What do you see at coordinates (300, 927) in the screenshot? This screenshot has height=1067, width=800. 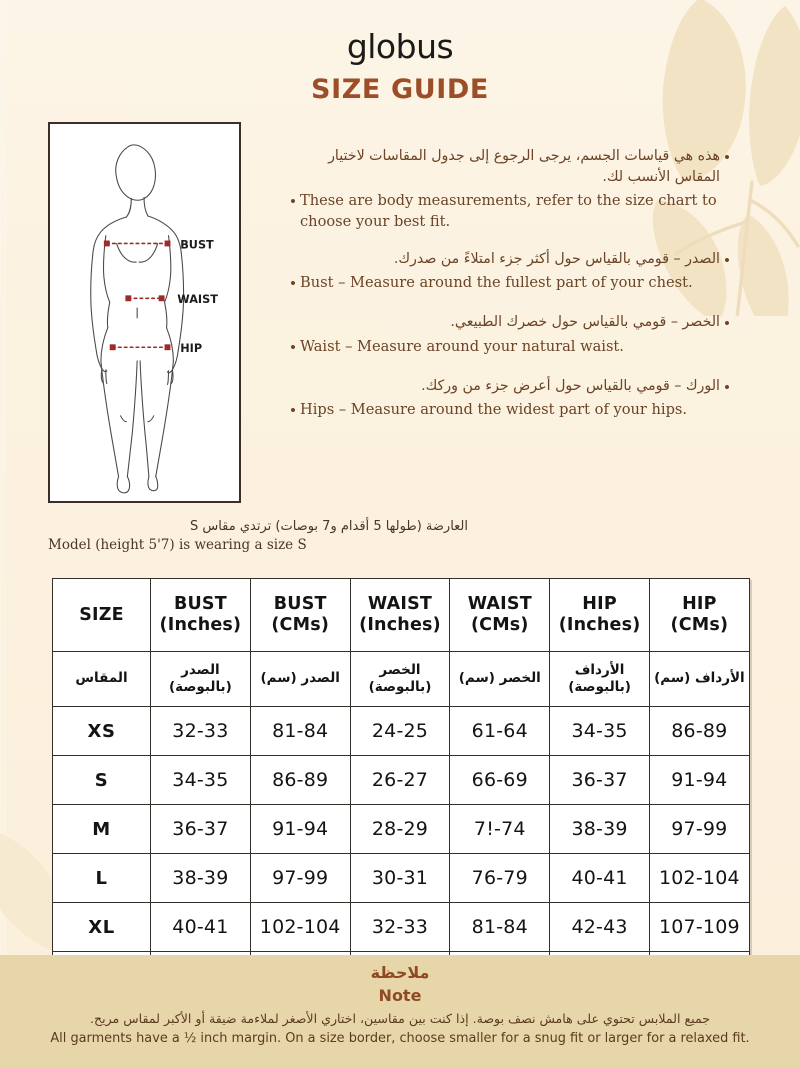 I see `cell-bust-cms: 102-104` at bounding box center [300, 927].